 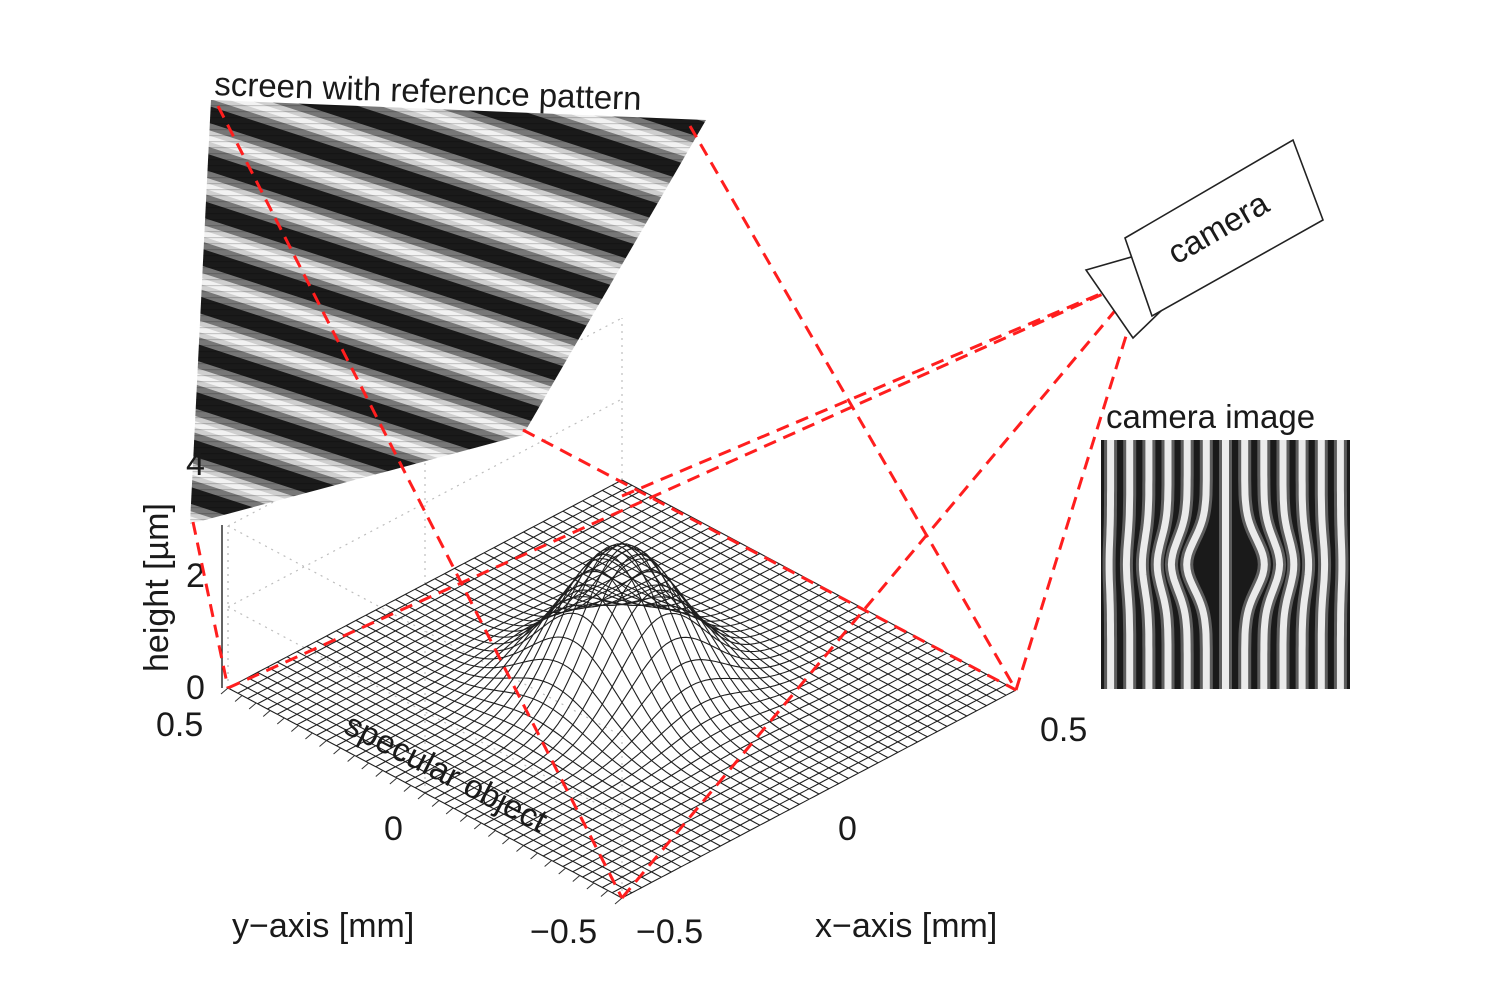 What do you see at coordinates (448, 312) in the screenshot?
I see `reference-screen` at bounding box center [448, 312].